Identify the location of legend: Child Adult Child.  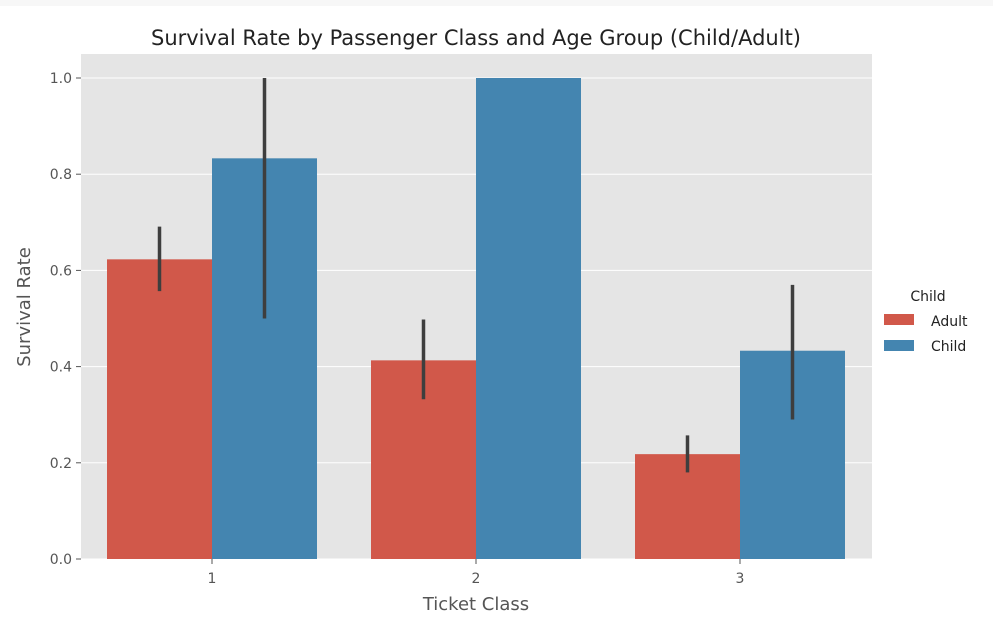
(926, 322).